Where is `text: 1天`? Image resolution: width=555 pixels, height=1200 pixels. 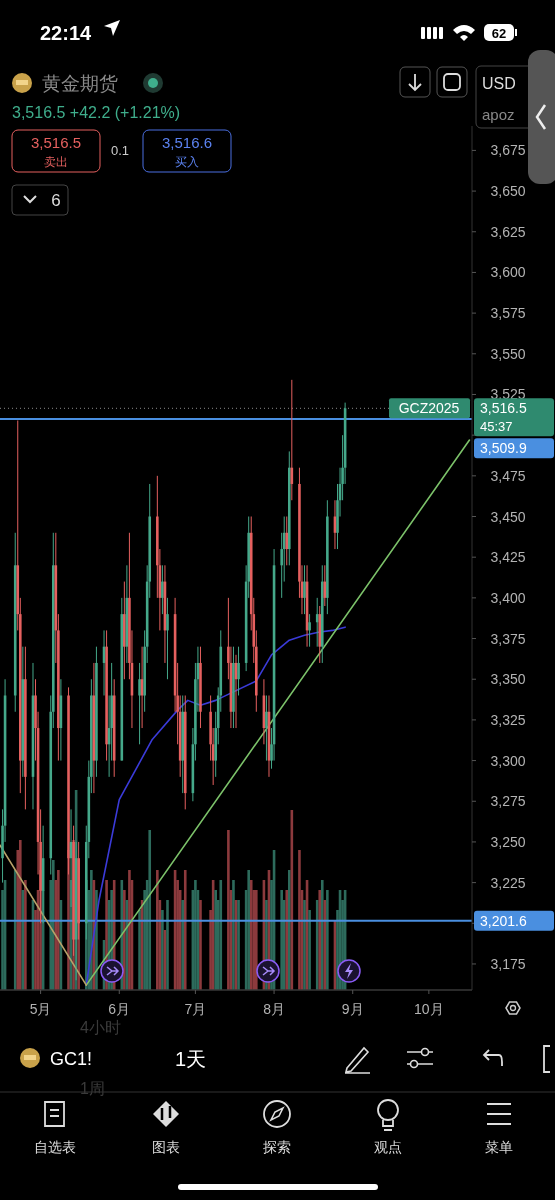
text: 1天 is located at coordinates (191, 1059).